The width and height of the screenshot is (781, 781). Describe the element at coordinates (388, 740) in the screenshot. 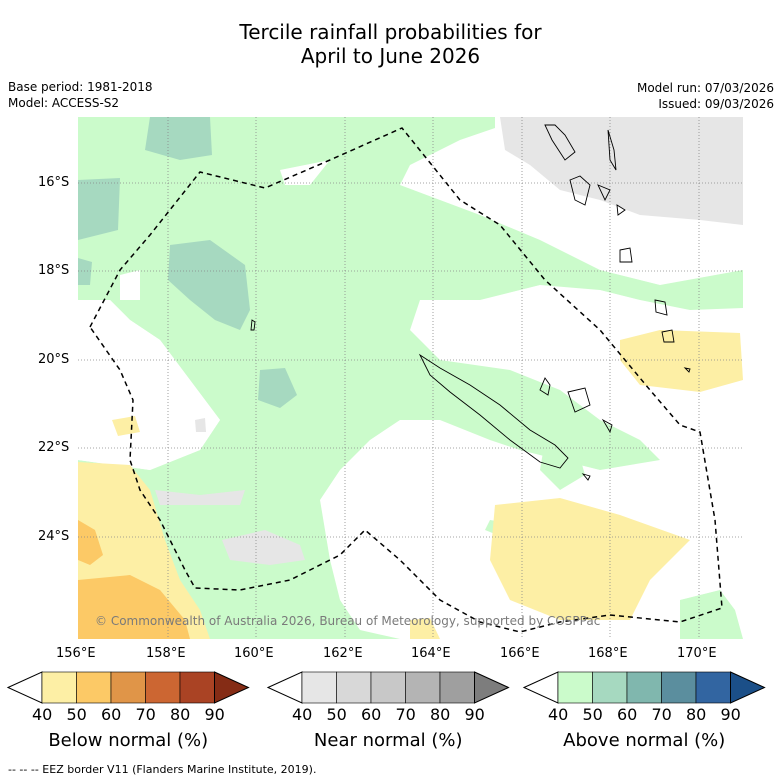

I see `colorbar-label: Near normal (%)` at that location.